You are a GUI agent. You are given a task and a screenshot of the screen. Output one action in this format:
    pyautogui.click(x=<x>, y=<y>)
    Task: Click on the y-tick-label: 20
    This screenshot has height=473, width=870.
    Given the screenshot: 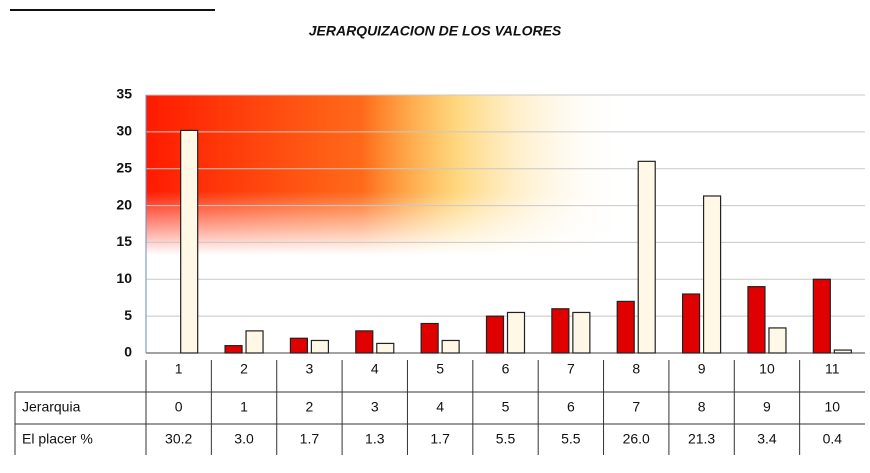 What is the action you would take?
    pyautogui.click(x=124, y=204)
    